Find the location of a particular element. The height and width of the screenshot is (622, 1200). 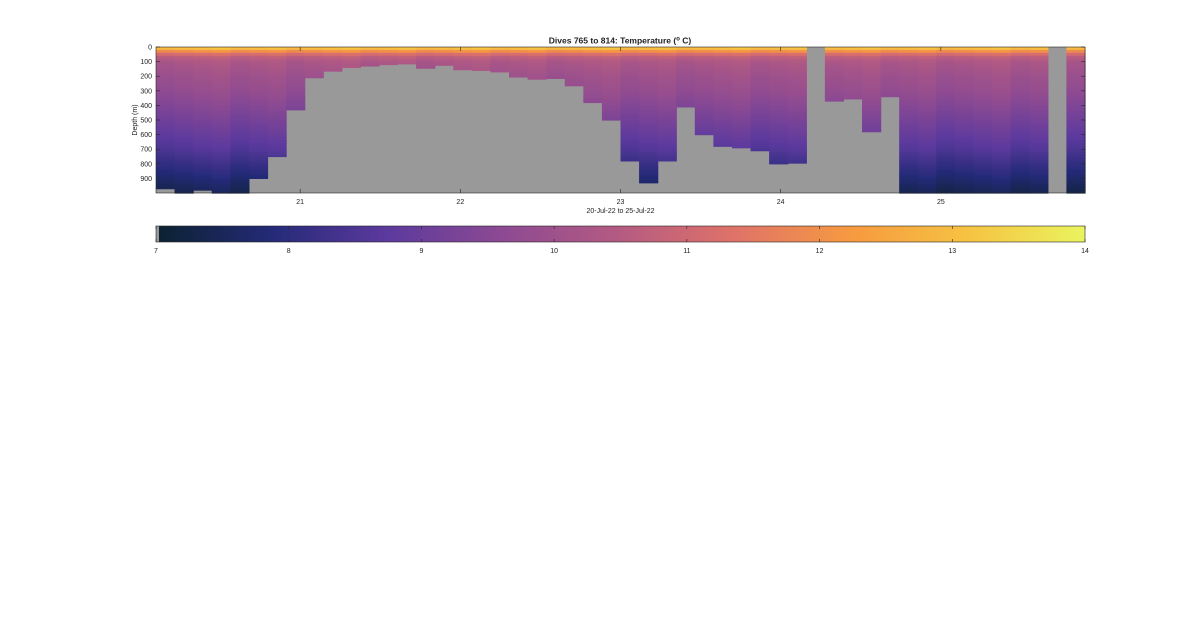

y-tick-label: 100 is located at coordinates (146, 62).